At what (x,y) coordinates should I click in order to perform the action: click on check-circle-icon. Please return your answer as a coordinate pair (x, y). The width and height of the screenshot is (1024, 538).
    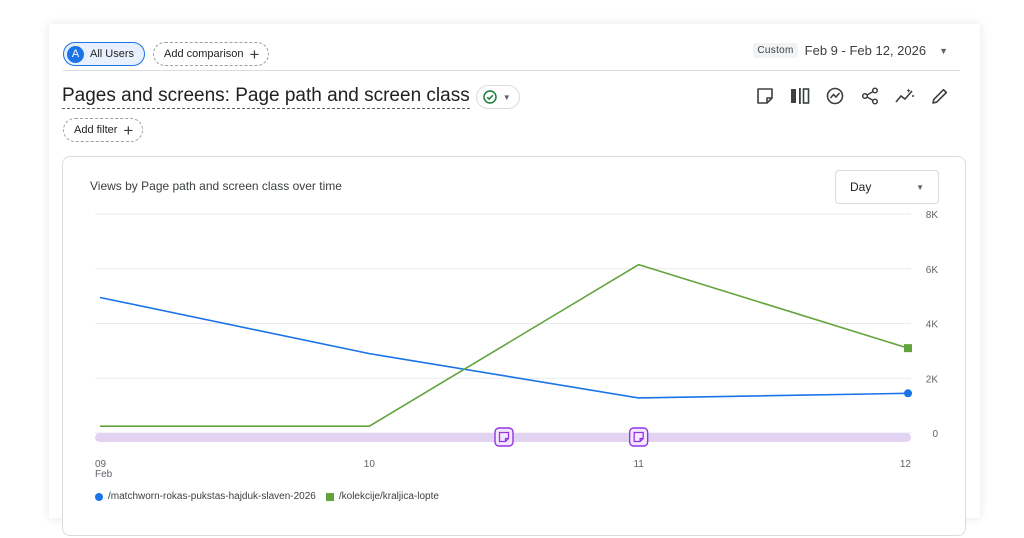
    Looking at the image, I should click on (489, 97).